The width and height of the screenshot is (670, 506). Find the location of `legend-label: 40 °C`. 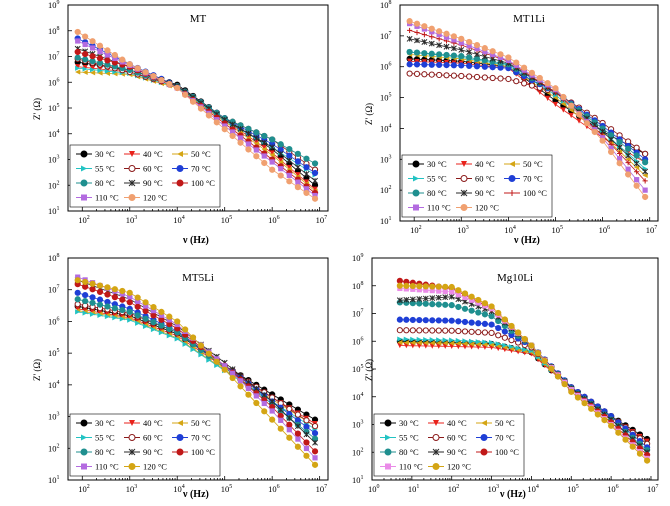

legend-label: 40 °C is located at coordinates (485, 164).